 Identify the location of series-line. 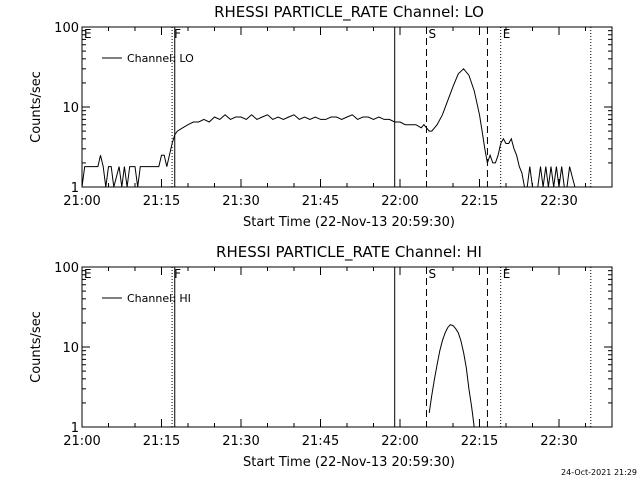
(451, 376).